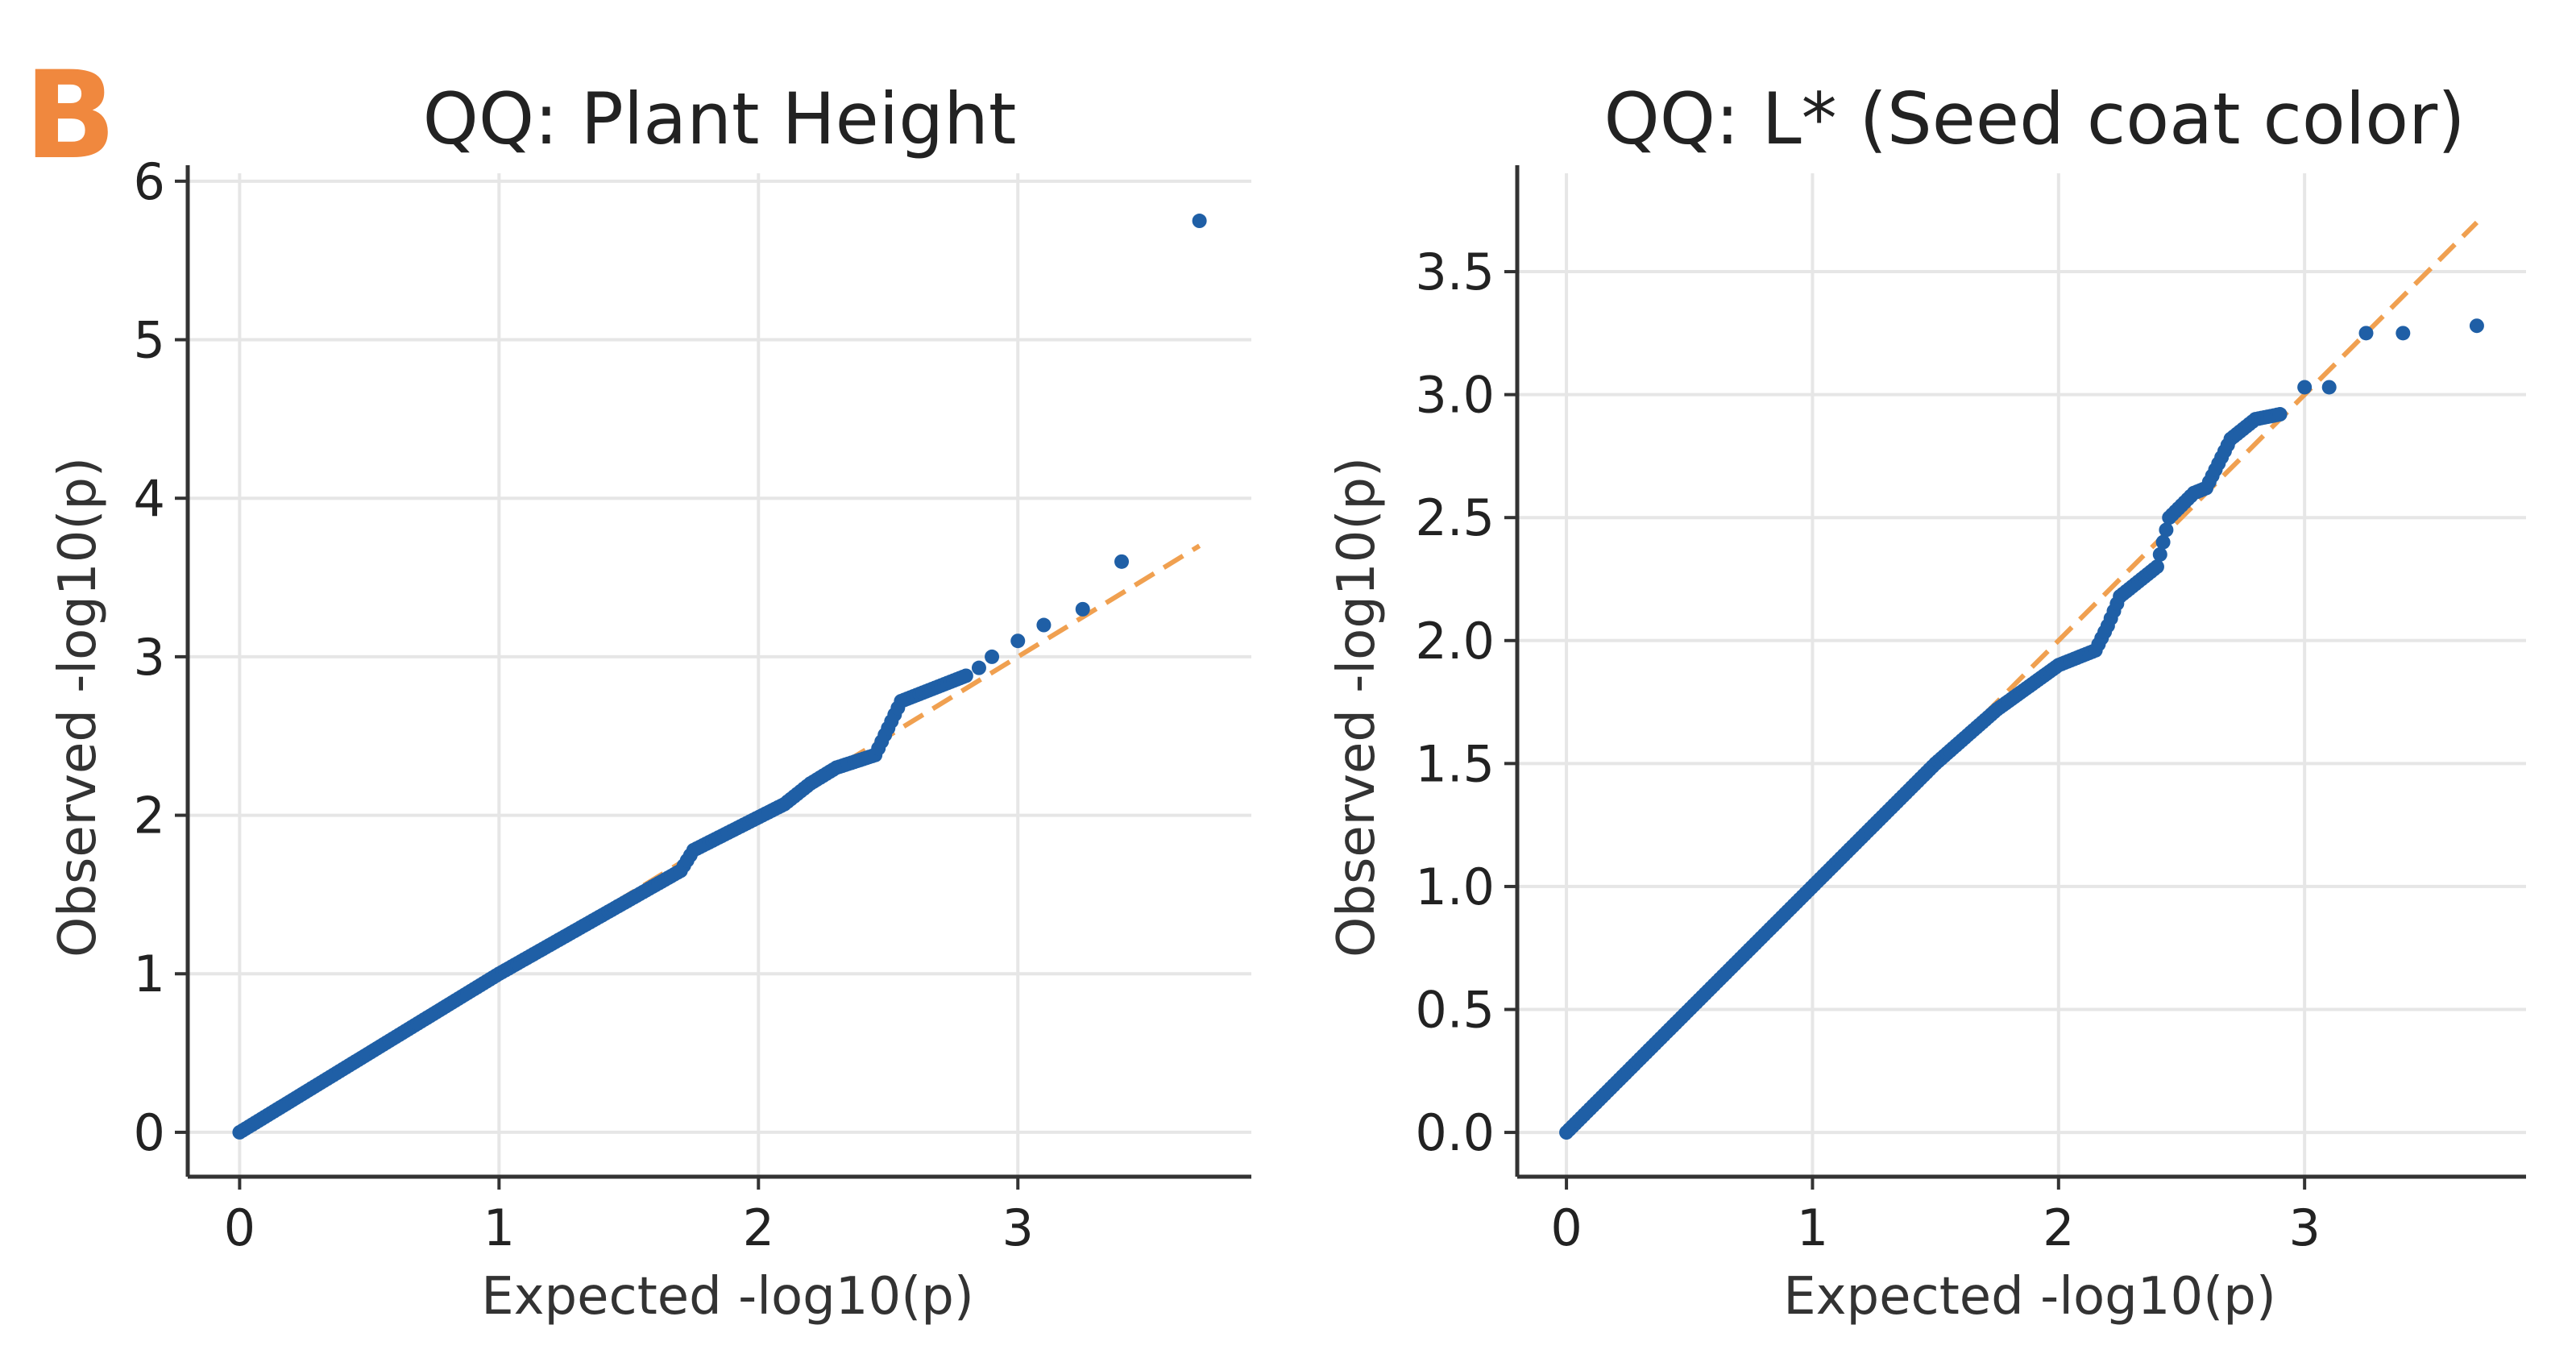  Describe the element at coordinates (149, 1132) in the screenshot. I see `y-tick-label: 0` at that location.